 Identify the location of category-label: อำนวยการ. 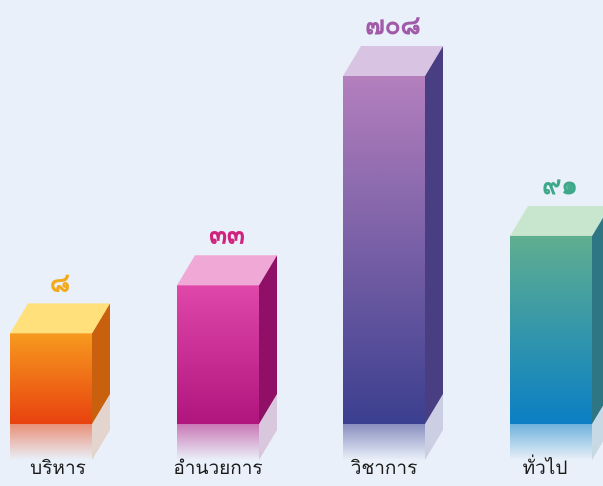
(217, 468).